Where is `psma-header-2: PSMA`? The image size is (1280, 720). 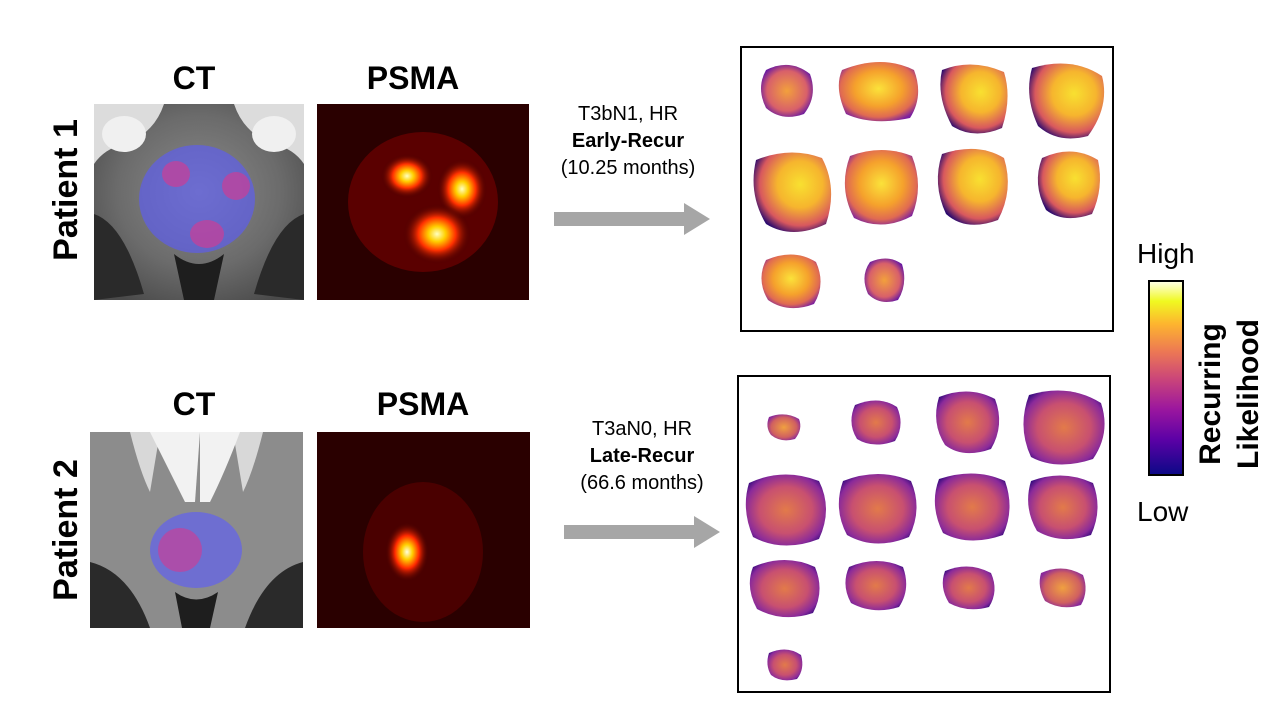 psma-header-2: PSMA is located at coordinates (423, 404).